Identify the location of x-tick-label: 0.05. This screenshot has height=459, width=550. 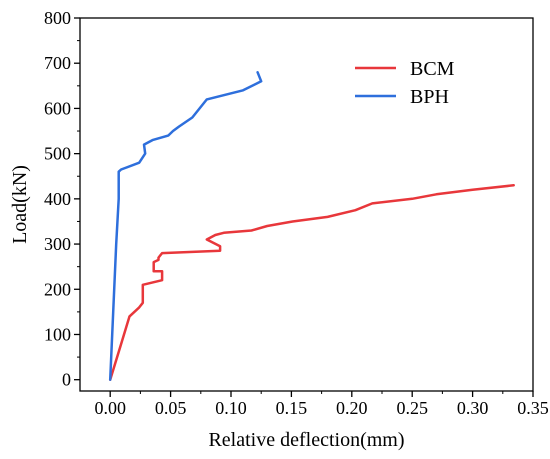
(171, 408).